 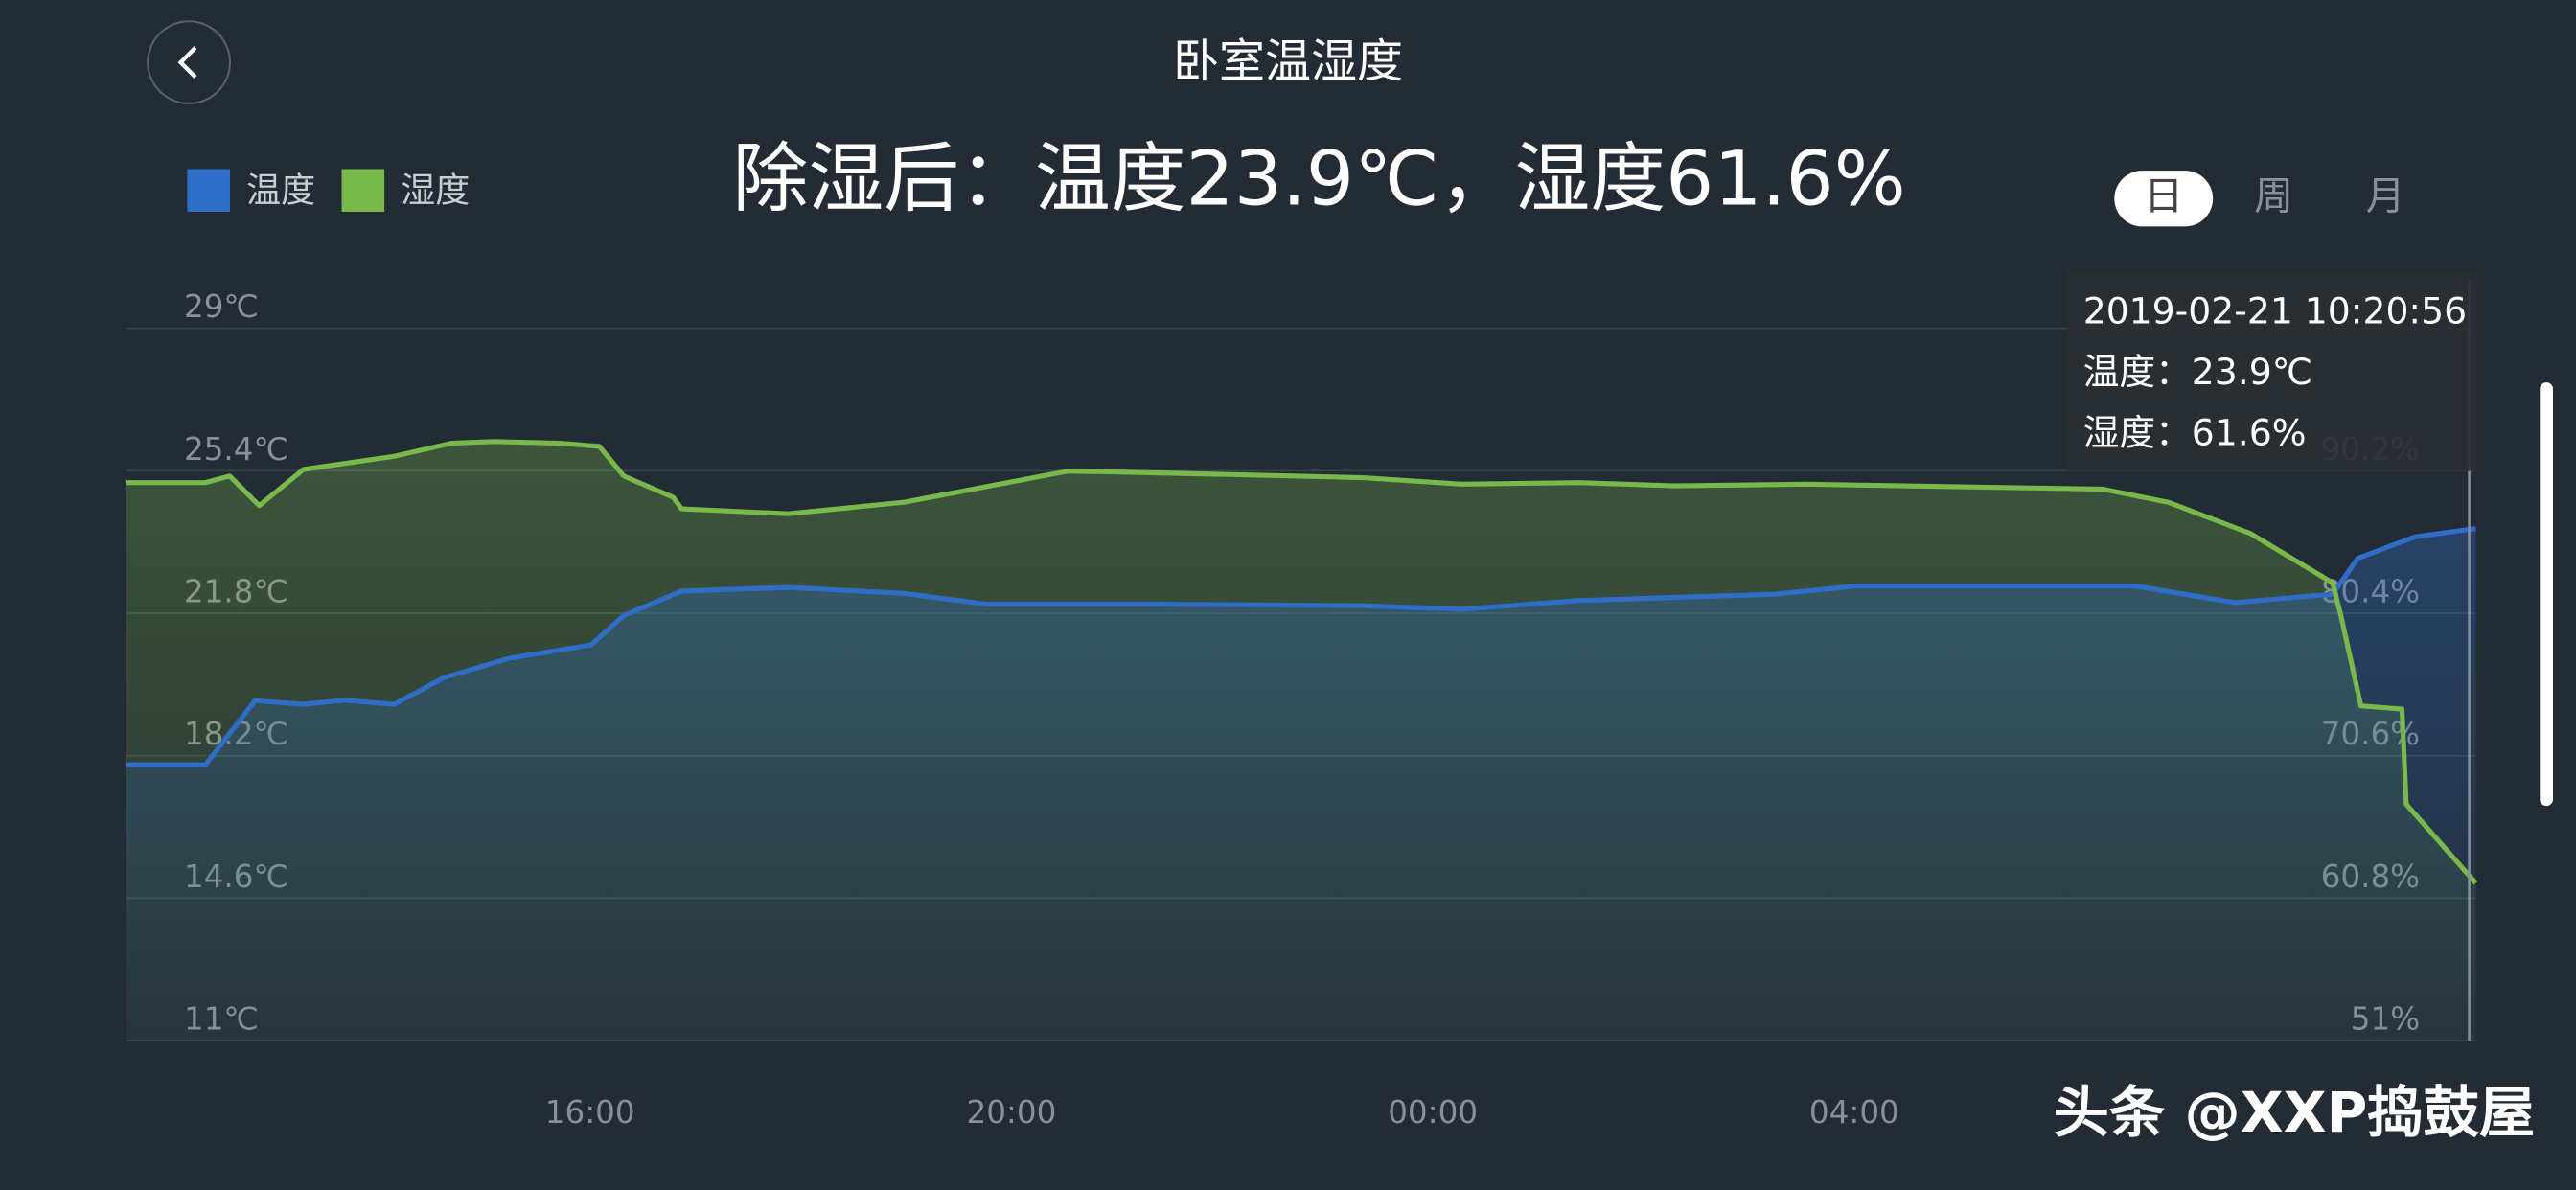 What do you see at coordinates (2273, 195) in the screenshot?
I see `tab: 周` at bounding box center [2273, 195].